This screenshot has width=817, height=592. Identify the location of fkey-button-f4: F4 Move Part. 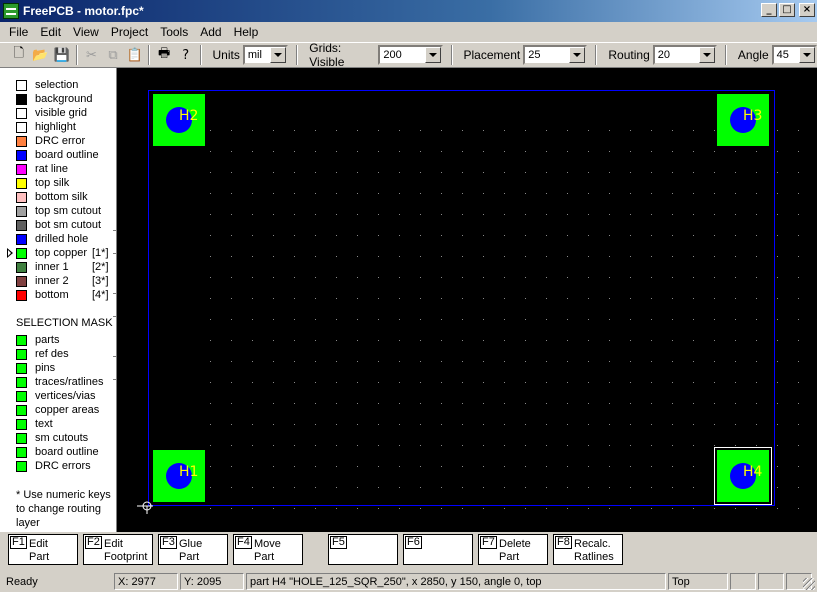
(268, 549).